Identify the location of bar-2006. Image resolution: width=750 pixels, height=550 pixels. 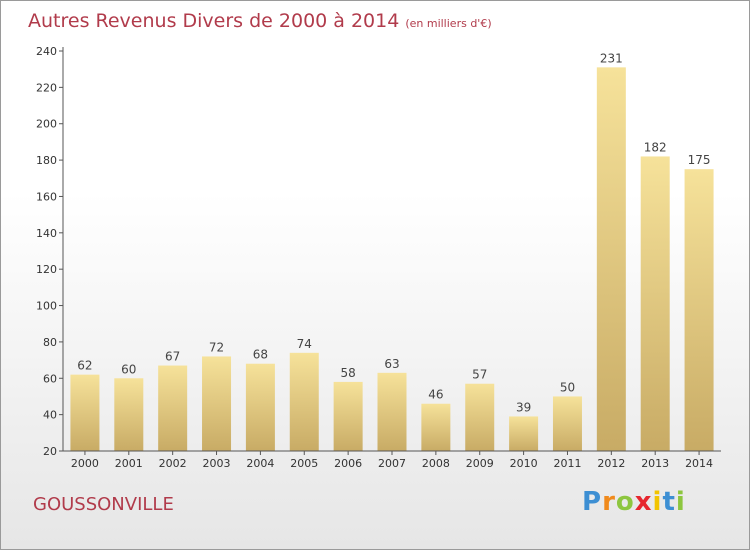
(348, 416).